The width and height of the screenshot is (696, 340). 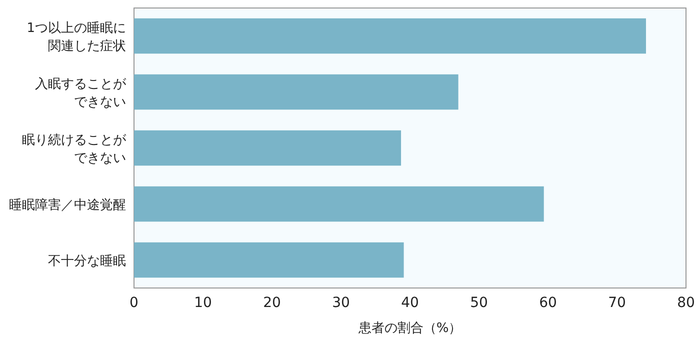 What do you see at coordinates (410, 303) in the screenshot?
I see `x-tick-label: 40` at bounding box center [410, 303].